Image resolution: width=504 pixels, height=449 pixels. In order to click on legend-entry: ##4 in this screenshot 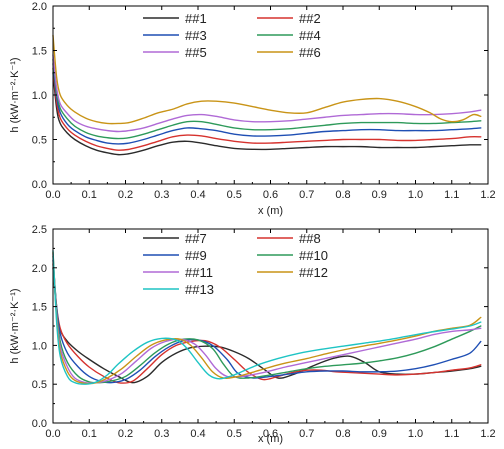, I will do `click(289, 35)`.